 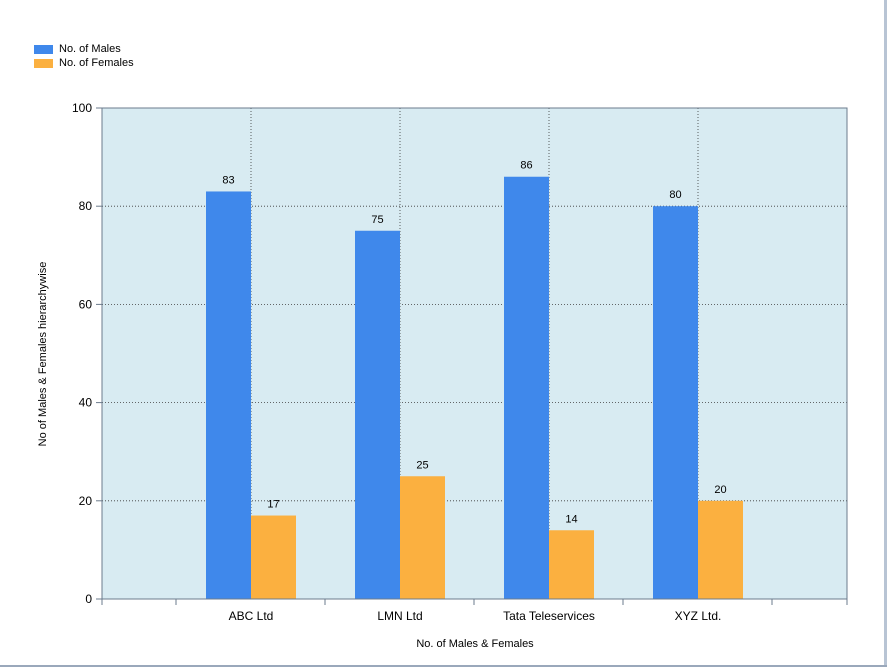 I want to click on y-tick-label-0: 0, so click(x=88, y=599).